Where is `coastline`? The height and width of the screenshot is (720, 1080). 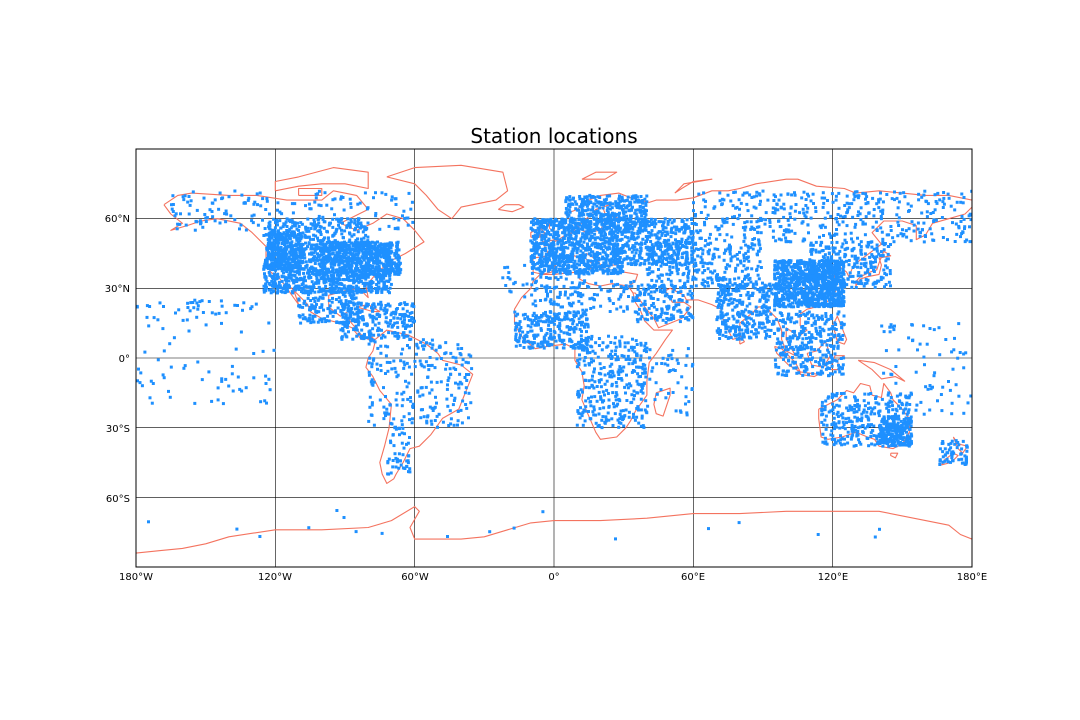 coastline is located at coordinates (310, 191).